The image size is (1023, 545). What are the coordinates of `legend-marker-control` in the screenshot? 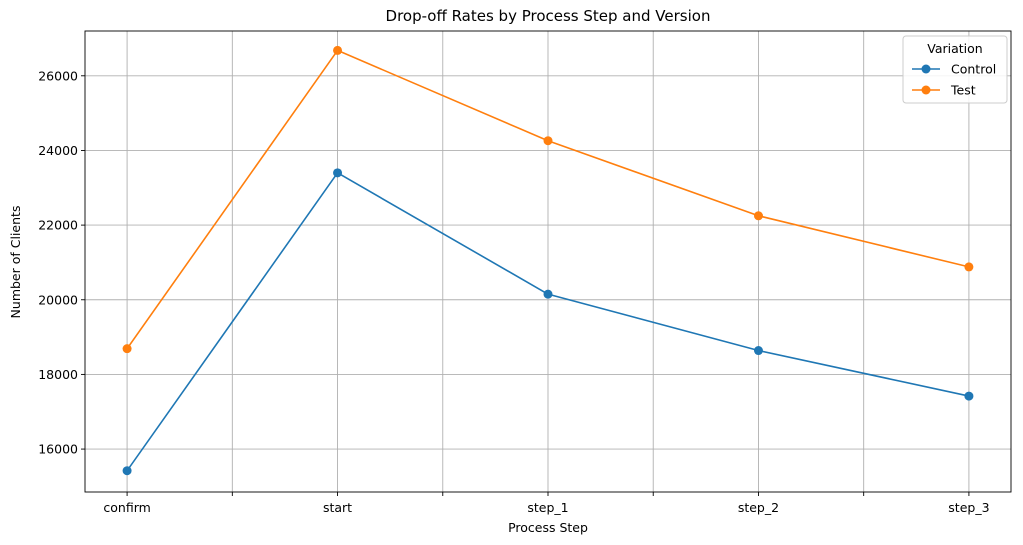 It's located at (926, 69).